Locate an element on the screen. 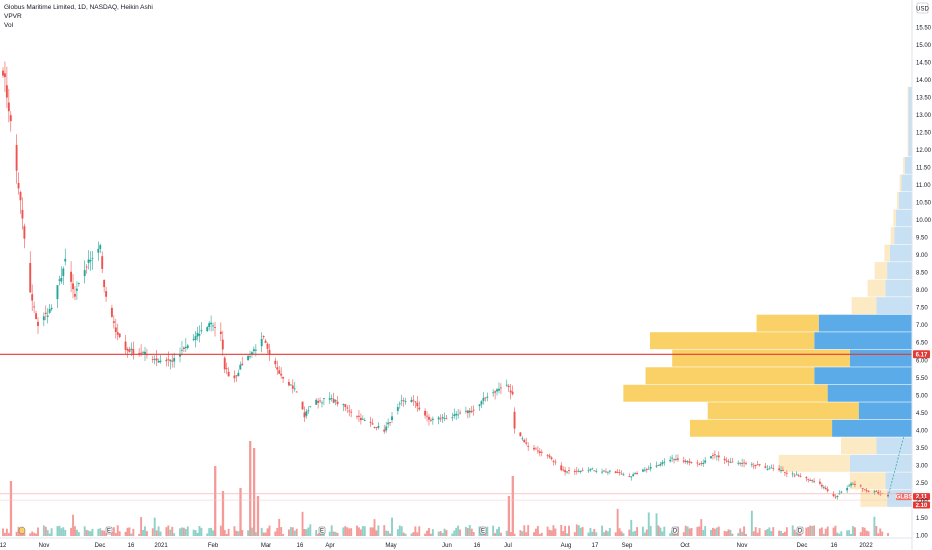 The image size is (932, 550). indicator-vol-label: Vol is located at coordinates (9, 25).